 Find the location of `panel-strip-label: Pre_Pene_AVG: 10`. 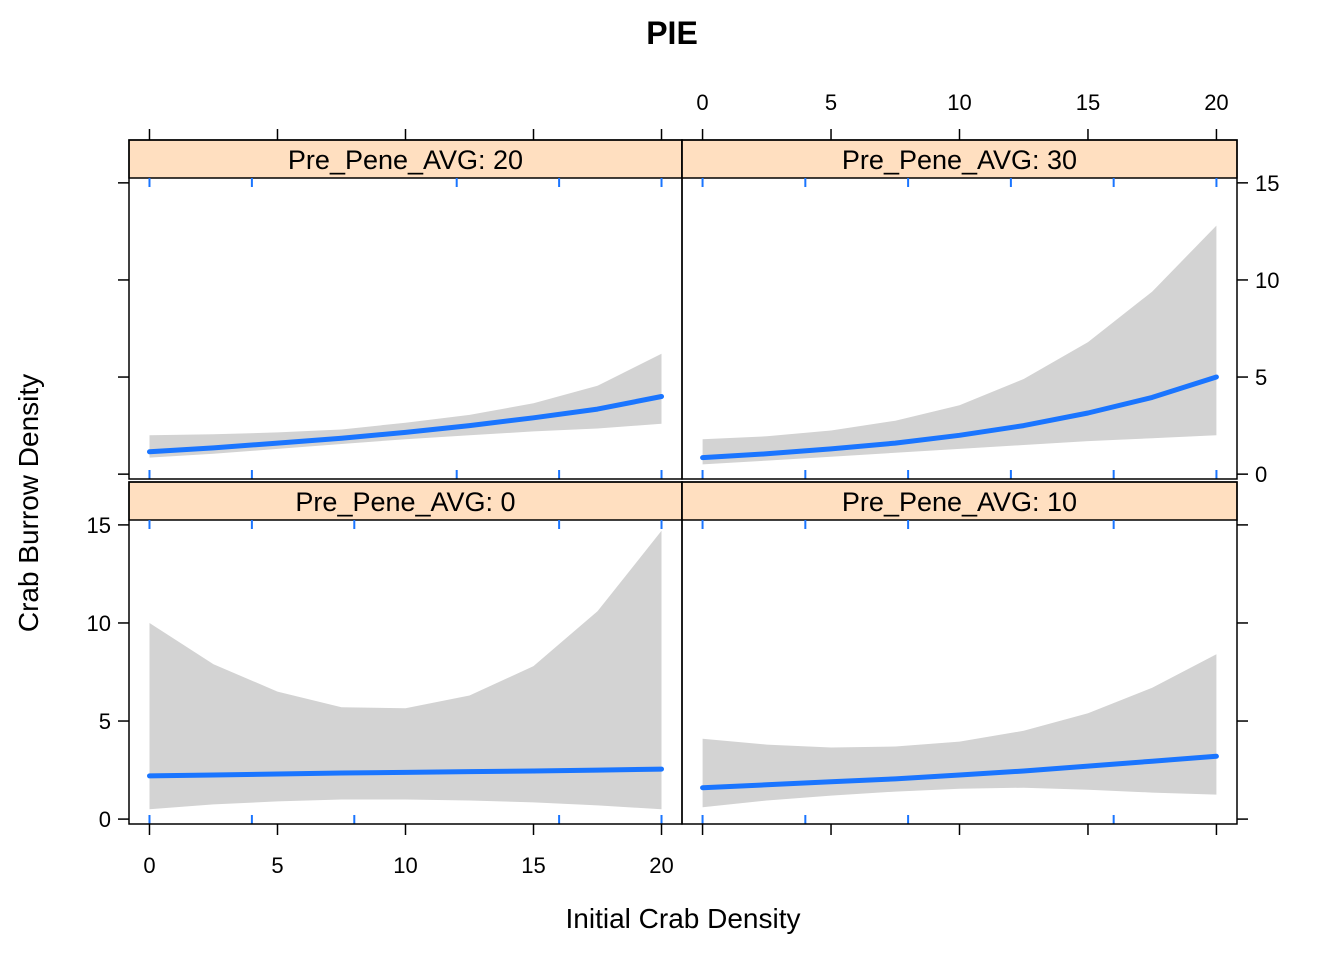

panel-strip-label: Pre_Pene_AVG: 10 is located at coordinates (959, 502).